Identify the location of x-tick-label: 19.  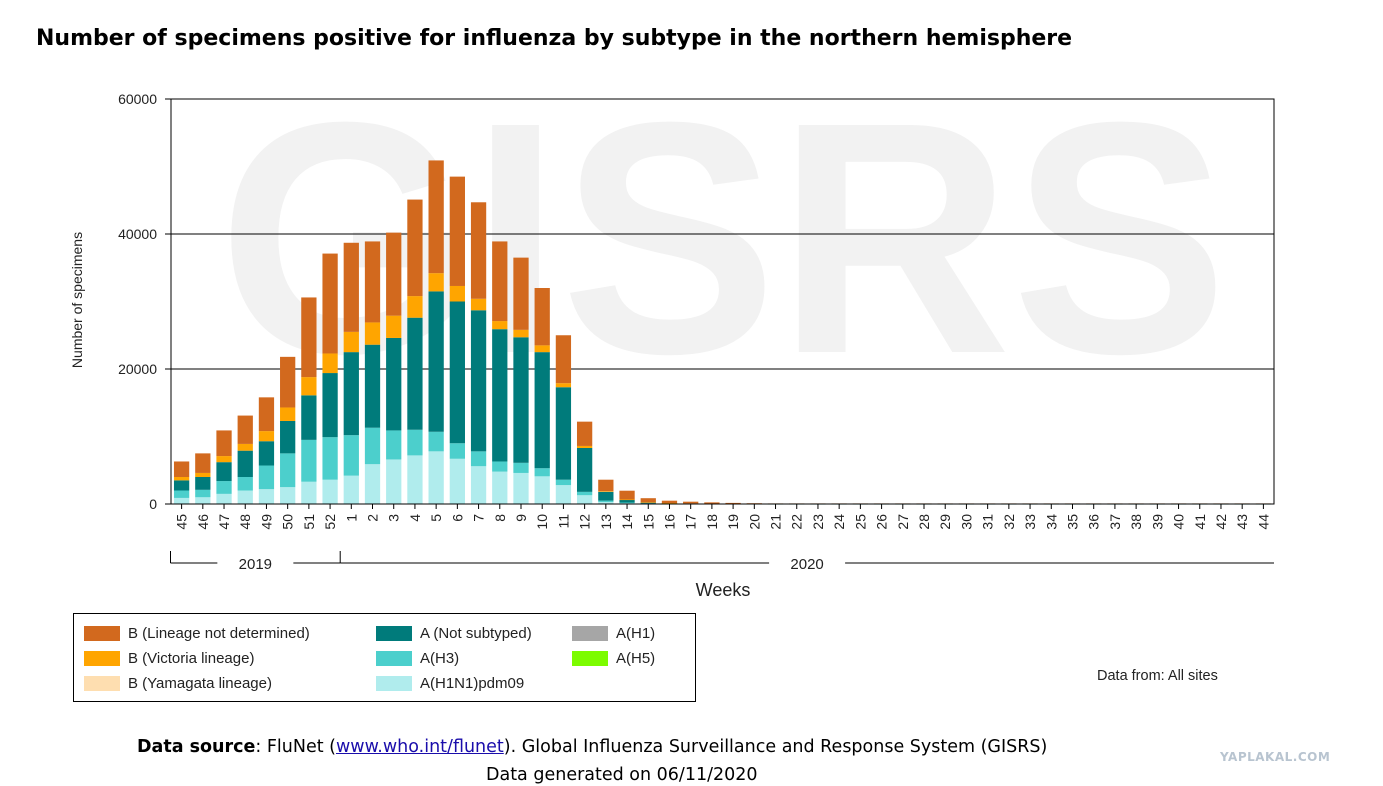
(733, 522).